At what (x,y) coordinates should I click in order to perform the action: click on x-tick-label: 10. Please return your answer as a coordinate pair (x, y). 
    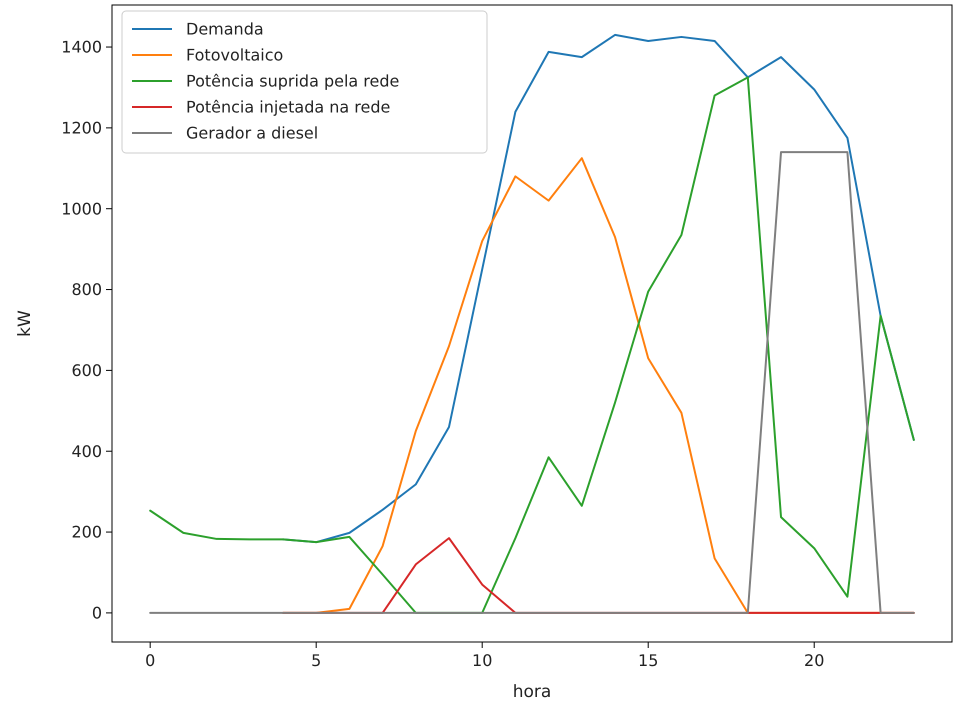
    Looking at the image, I should click on (482, 660).